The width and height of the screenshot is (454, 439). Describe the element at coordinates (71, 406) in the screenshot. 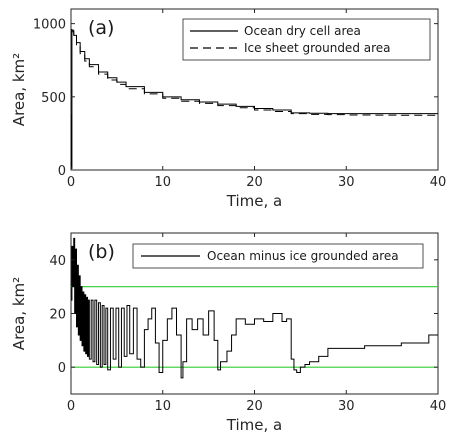

I see `panel-b-xtick-label-0: 0` at that location.